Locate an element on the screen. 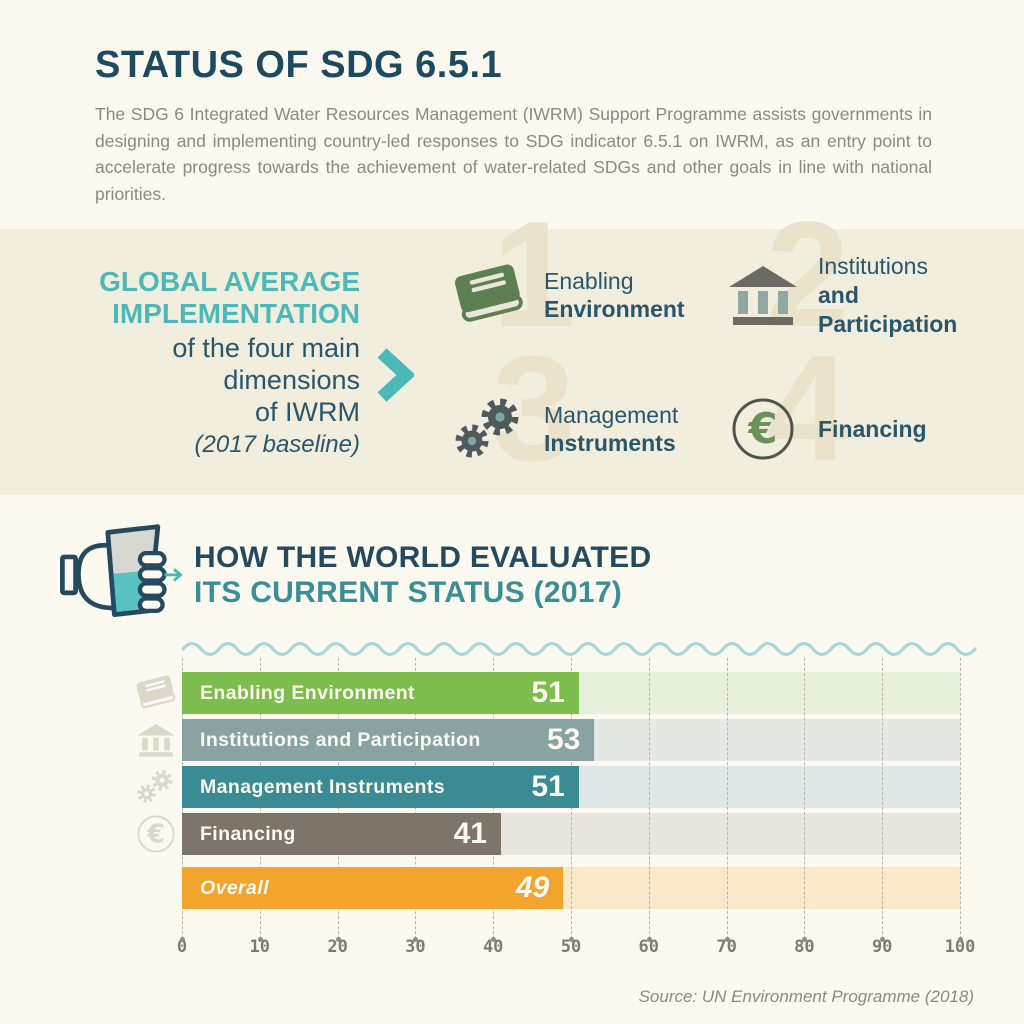 This screenshot has height=1024, width=1024. bar-row-financing: Financing 41 is located at coordinates (571, 834).